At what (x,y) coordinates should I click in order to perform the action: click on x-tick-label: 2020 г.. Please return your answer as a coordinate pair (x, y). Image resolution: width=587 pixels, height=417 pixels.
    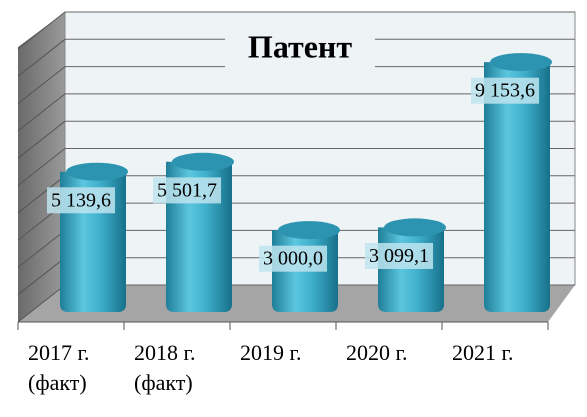
    Looking at the image, I should click on (377, 352).